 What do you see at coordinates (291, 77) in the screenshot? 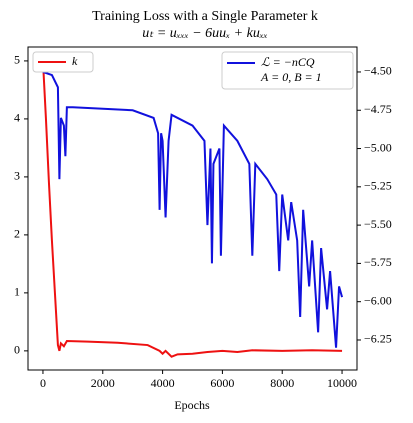
I see `legend-annotation: A = 0, B = 1` at bounding box center [291, 77].